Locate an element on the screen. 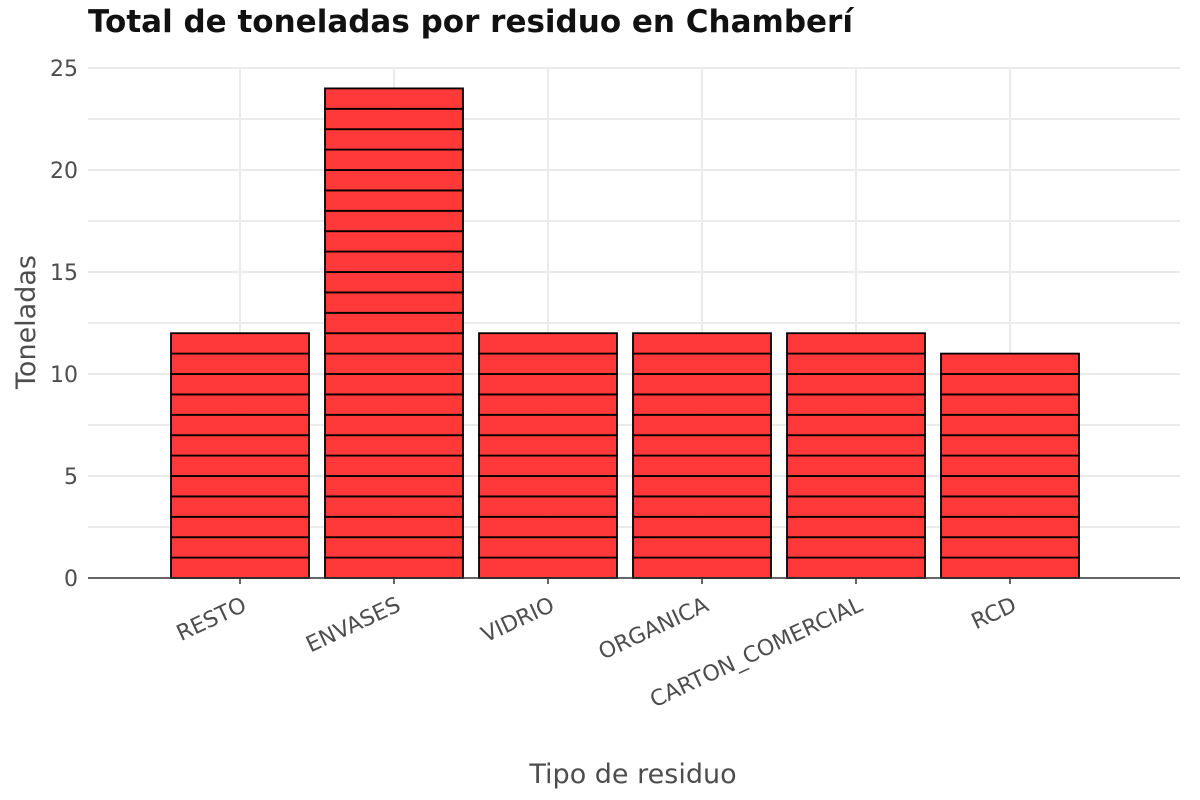 The width and height of the screenshot is (1200, 800). x-tick-label: VIDRIO is located at coordinates (518, 620).